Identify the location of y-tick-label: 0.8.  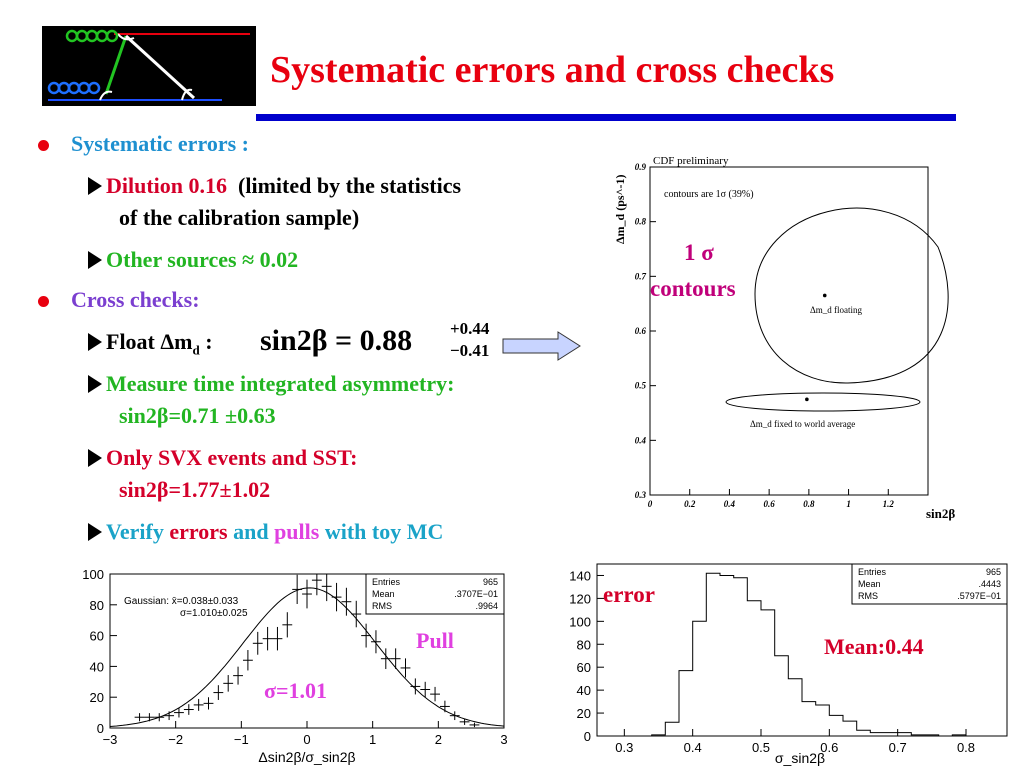
(641, 222).